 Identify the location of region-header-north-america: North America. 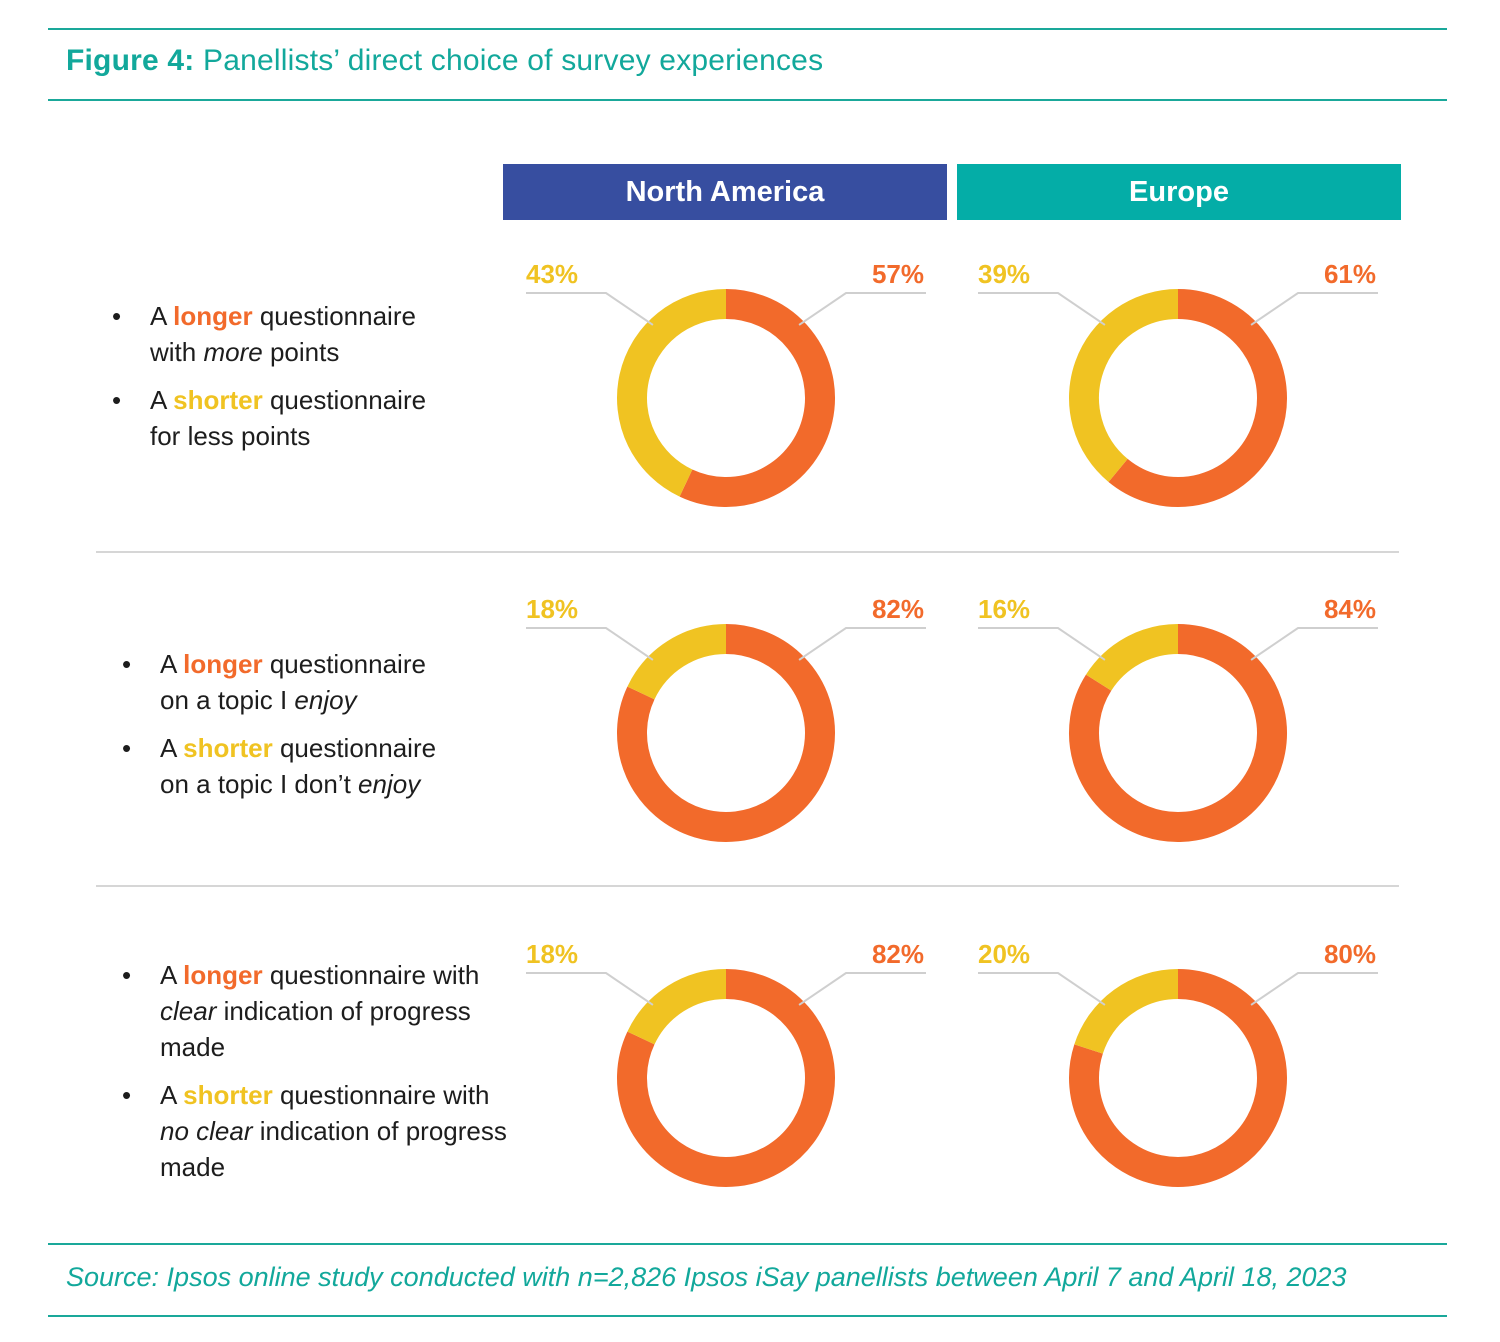
(725, 192).